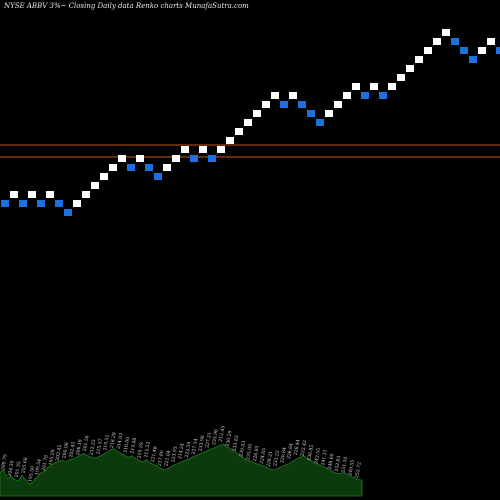 The width and height of the screenshot is (500, 500). I want to click on volume-label: 248.69, so click(331, 461).